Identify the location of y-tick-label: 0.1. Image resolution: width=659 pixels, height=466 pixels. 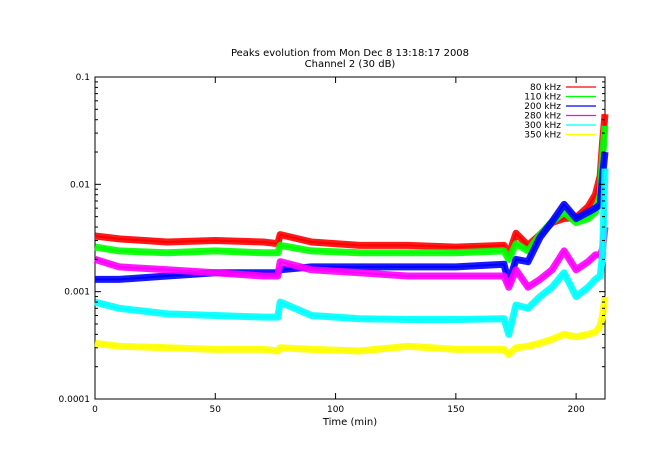
(83, 78).